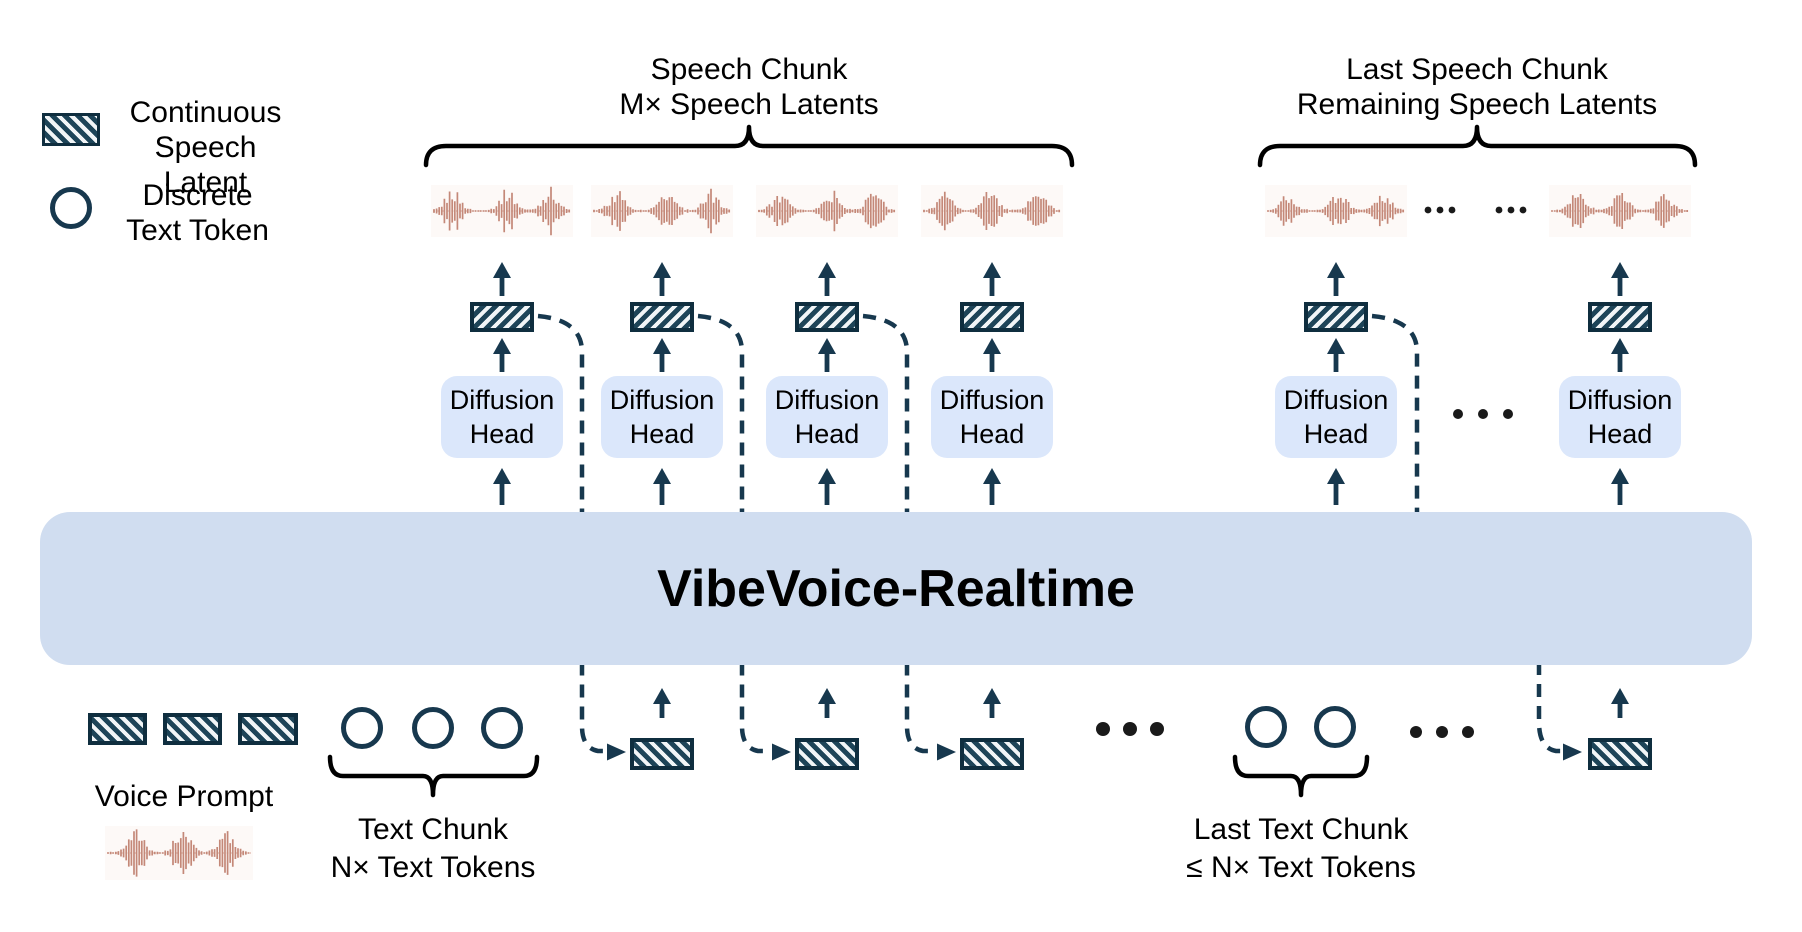 This screenshot has width=1802, height=932. What do you see at coordinates (184, 796) in the screenshot?
I see `voice-prompt-label: Voice Prompt` at bounding box center [184, 796].